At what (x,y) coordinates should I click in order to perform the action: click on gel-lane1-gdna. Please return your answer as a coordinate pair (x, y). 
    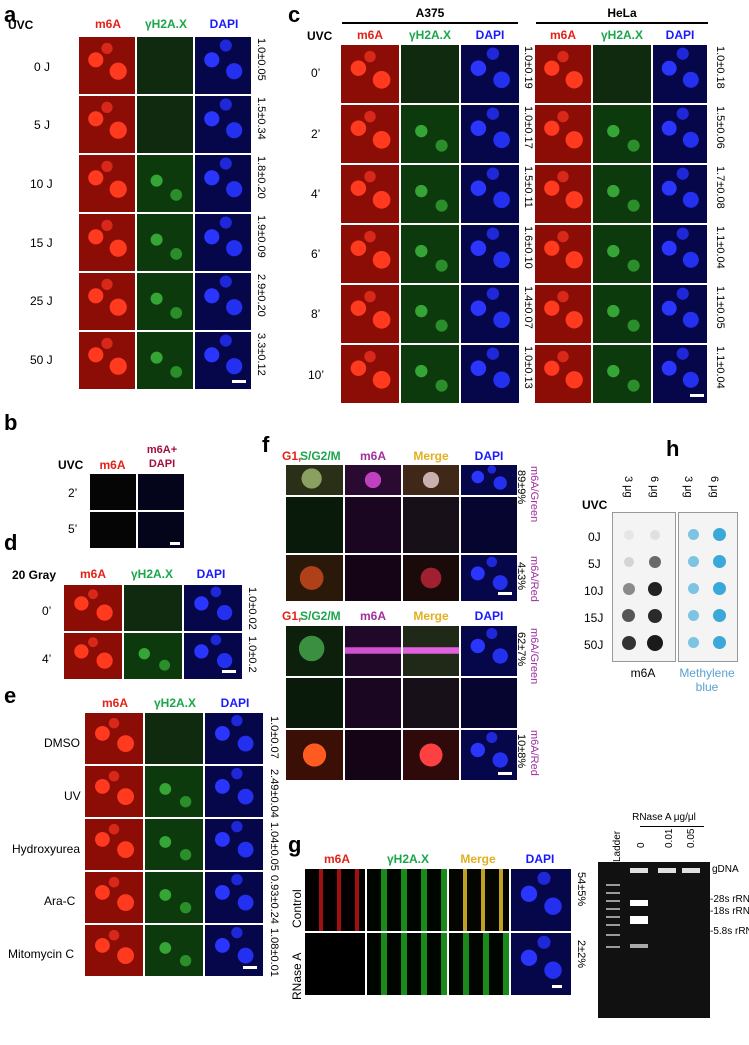
    Looking at the image, I should click on (667, 870).